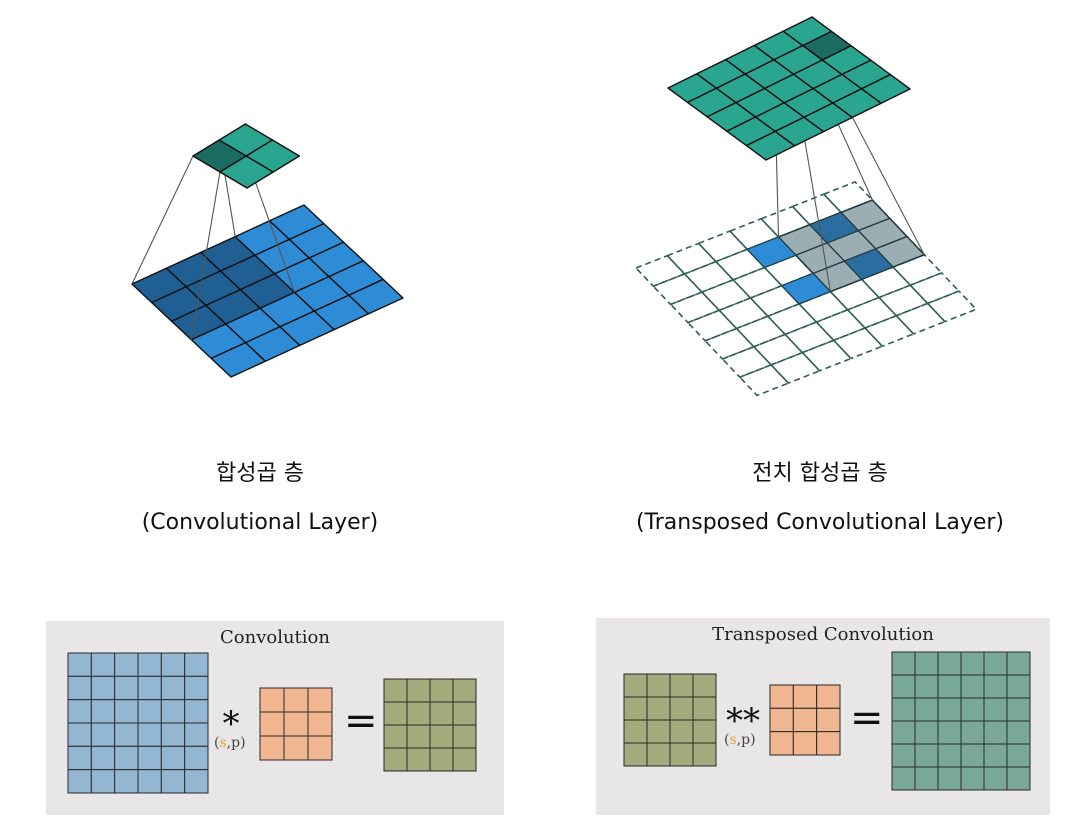 This screenshot has width=1090, height=822. What do you see at coordinates (162, 220) in the screenshot?
I see `projection-line` at bounding box center [162, 220].